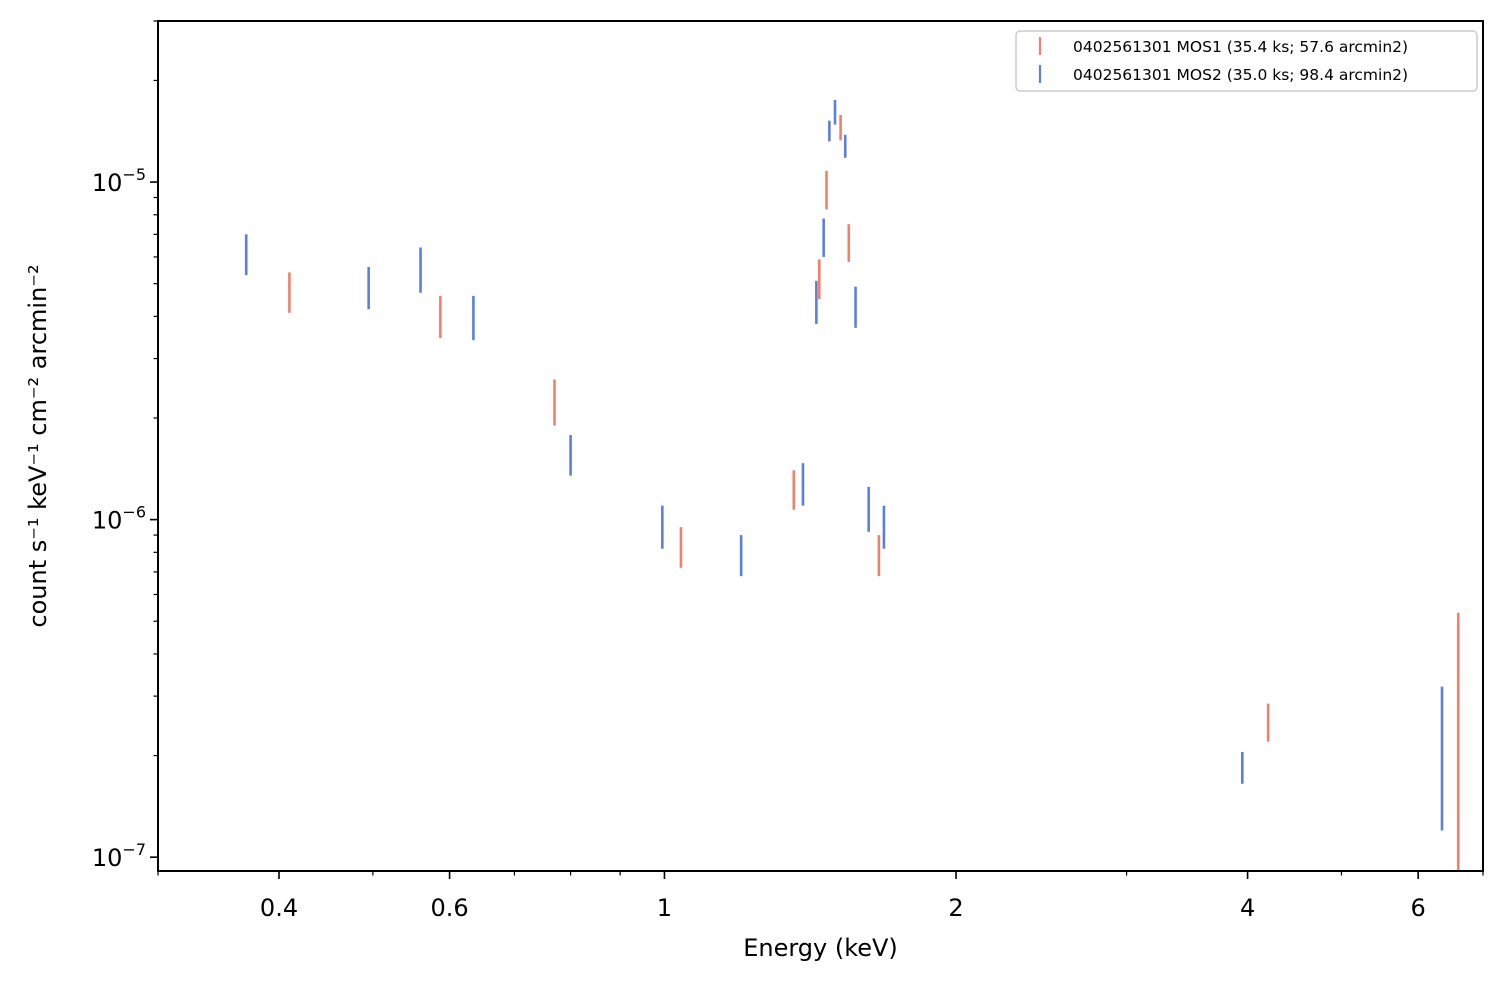 The height and width of the screenshot is (986, 1507). Describe the element at coordinates (820, 896) in the screenshot. I see `x-axis: 0.4 0.6 1 2 4 6` at that location.